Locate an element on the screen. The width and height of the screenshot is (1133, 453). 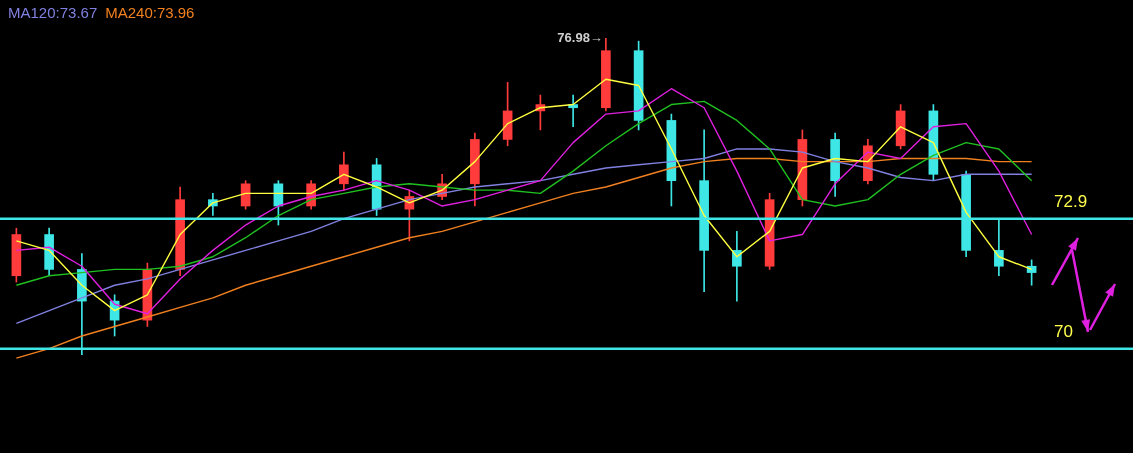
text: 72.9 is located at coordinates (1071, 201).